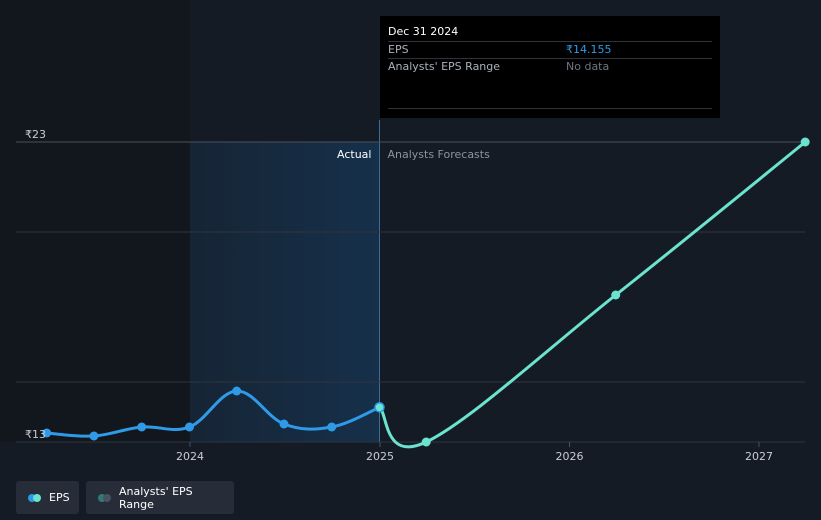  I want to click on tooltip-range-value: No data, so click(588, 66).